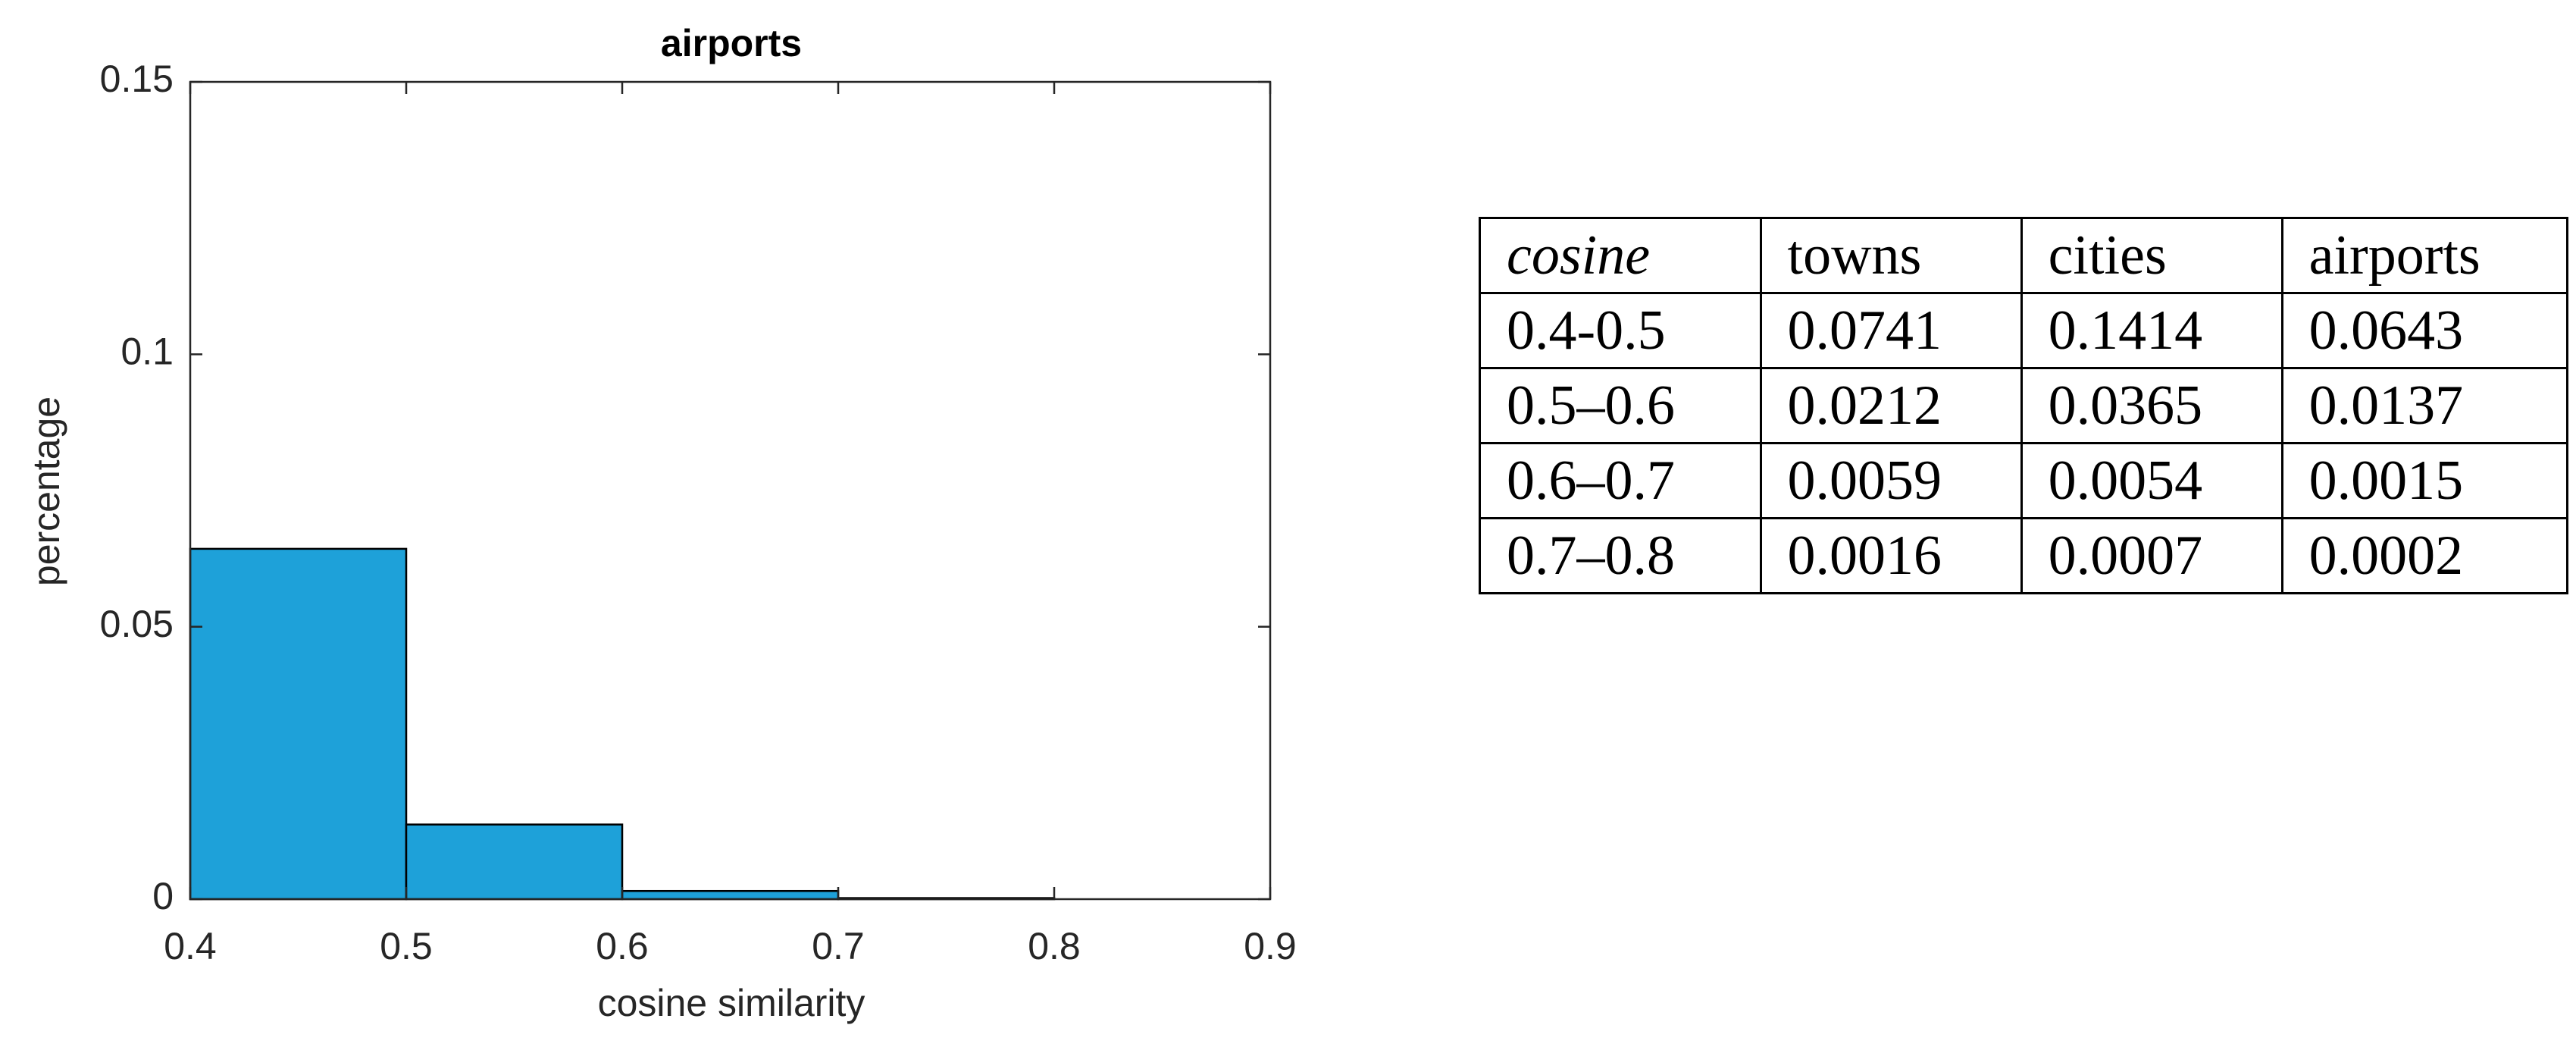 The height and width of the screenshot is (1047, 2576). I want to click on y-axis-label: percentage, so click(46, 491).